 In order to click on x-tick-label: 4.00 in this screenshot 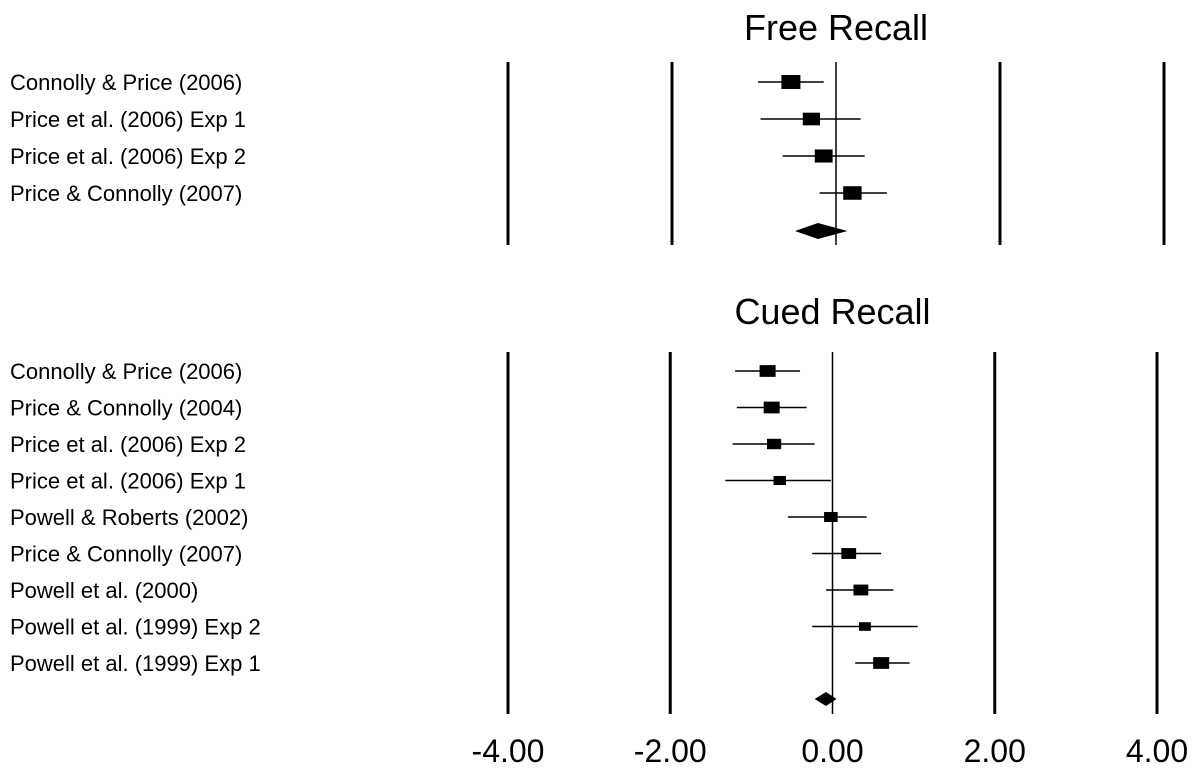, I will do `click(1157, 751)`.